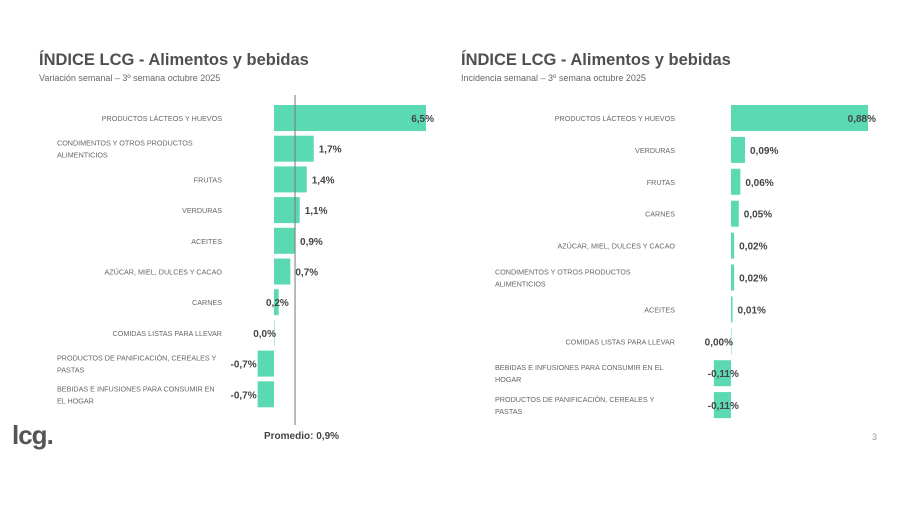 This screenshot has width=900, height=505. What do you see at coordinates (330, 150) in the screenshot?
I see `data-label: 1,7%` at bounding box center [330, 150].